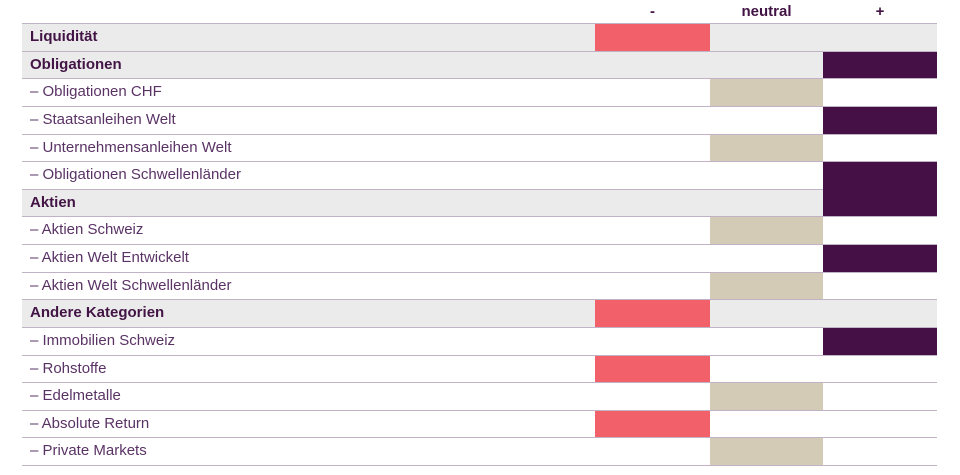 The height and width of the screenshot is (475, 960). Describe the element at coordinates (479, 148) in the screenshot. I see `table-row: – Unternehmensanleihen Welt` at that location.